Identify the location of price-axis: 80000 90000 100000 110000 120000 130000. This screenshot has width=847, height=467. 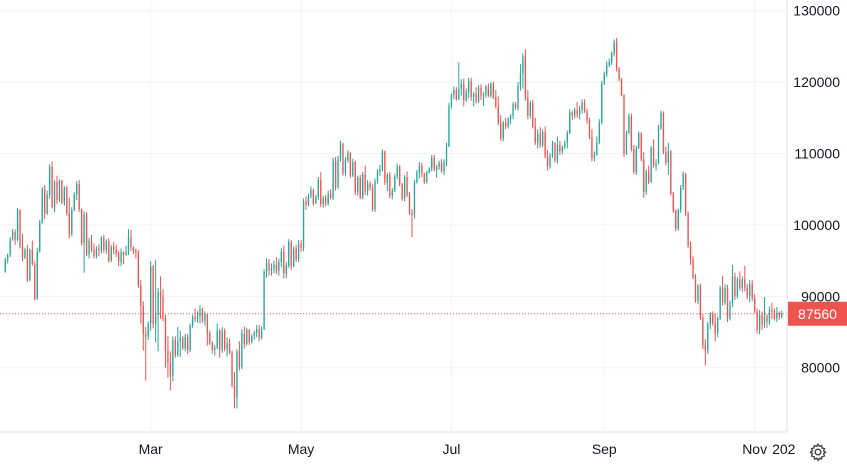
(816, 189).